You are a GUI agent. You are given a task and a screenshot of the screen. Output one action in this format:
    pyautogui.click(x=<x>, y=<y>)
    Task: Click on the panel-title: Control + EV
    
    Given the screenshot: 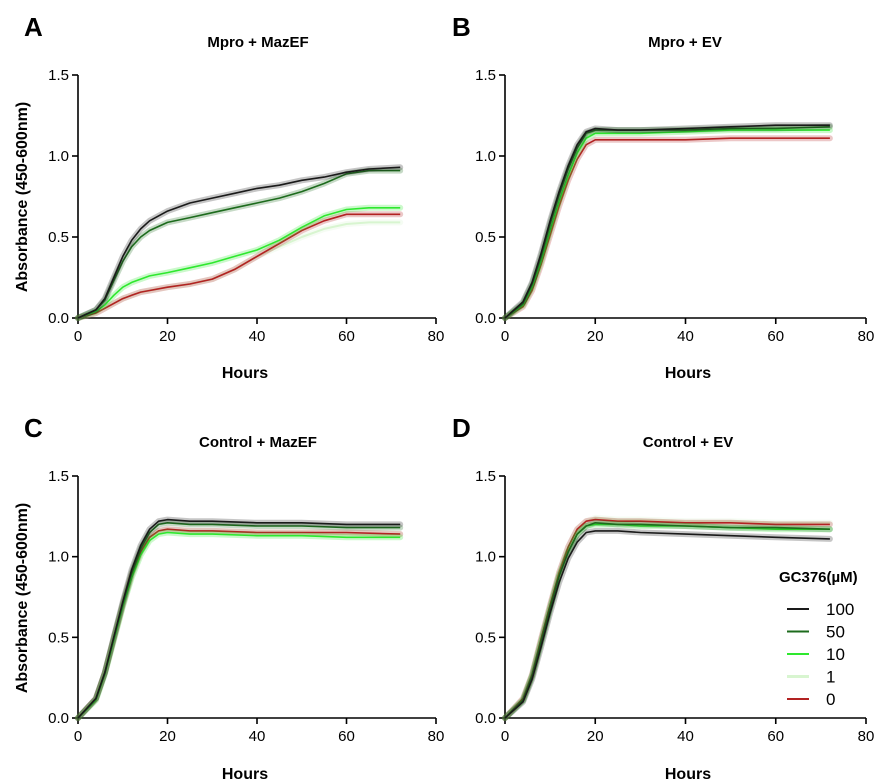 What is the action you would take?
    pyautogui.click(x=688, y=442)
    